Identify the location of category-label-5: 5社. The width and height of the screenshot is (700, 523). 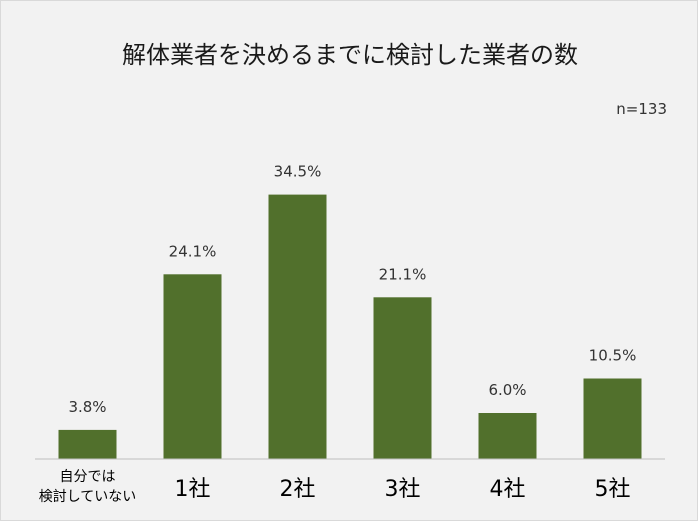
(613, 489).